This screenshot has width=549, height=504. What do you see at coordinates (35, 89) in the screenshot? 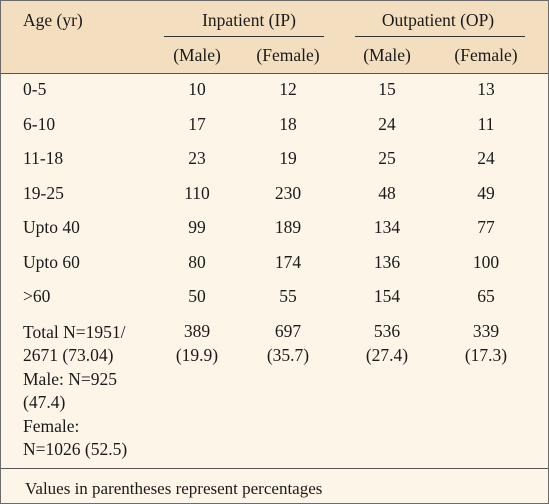
I see `age-cell: 0-5` at bounding box center [35, 89].